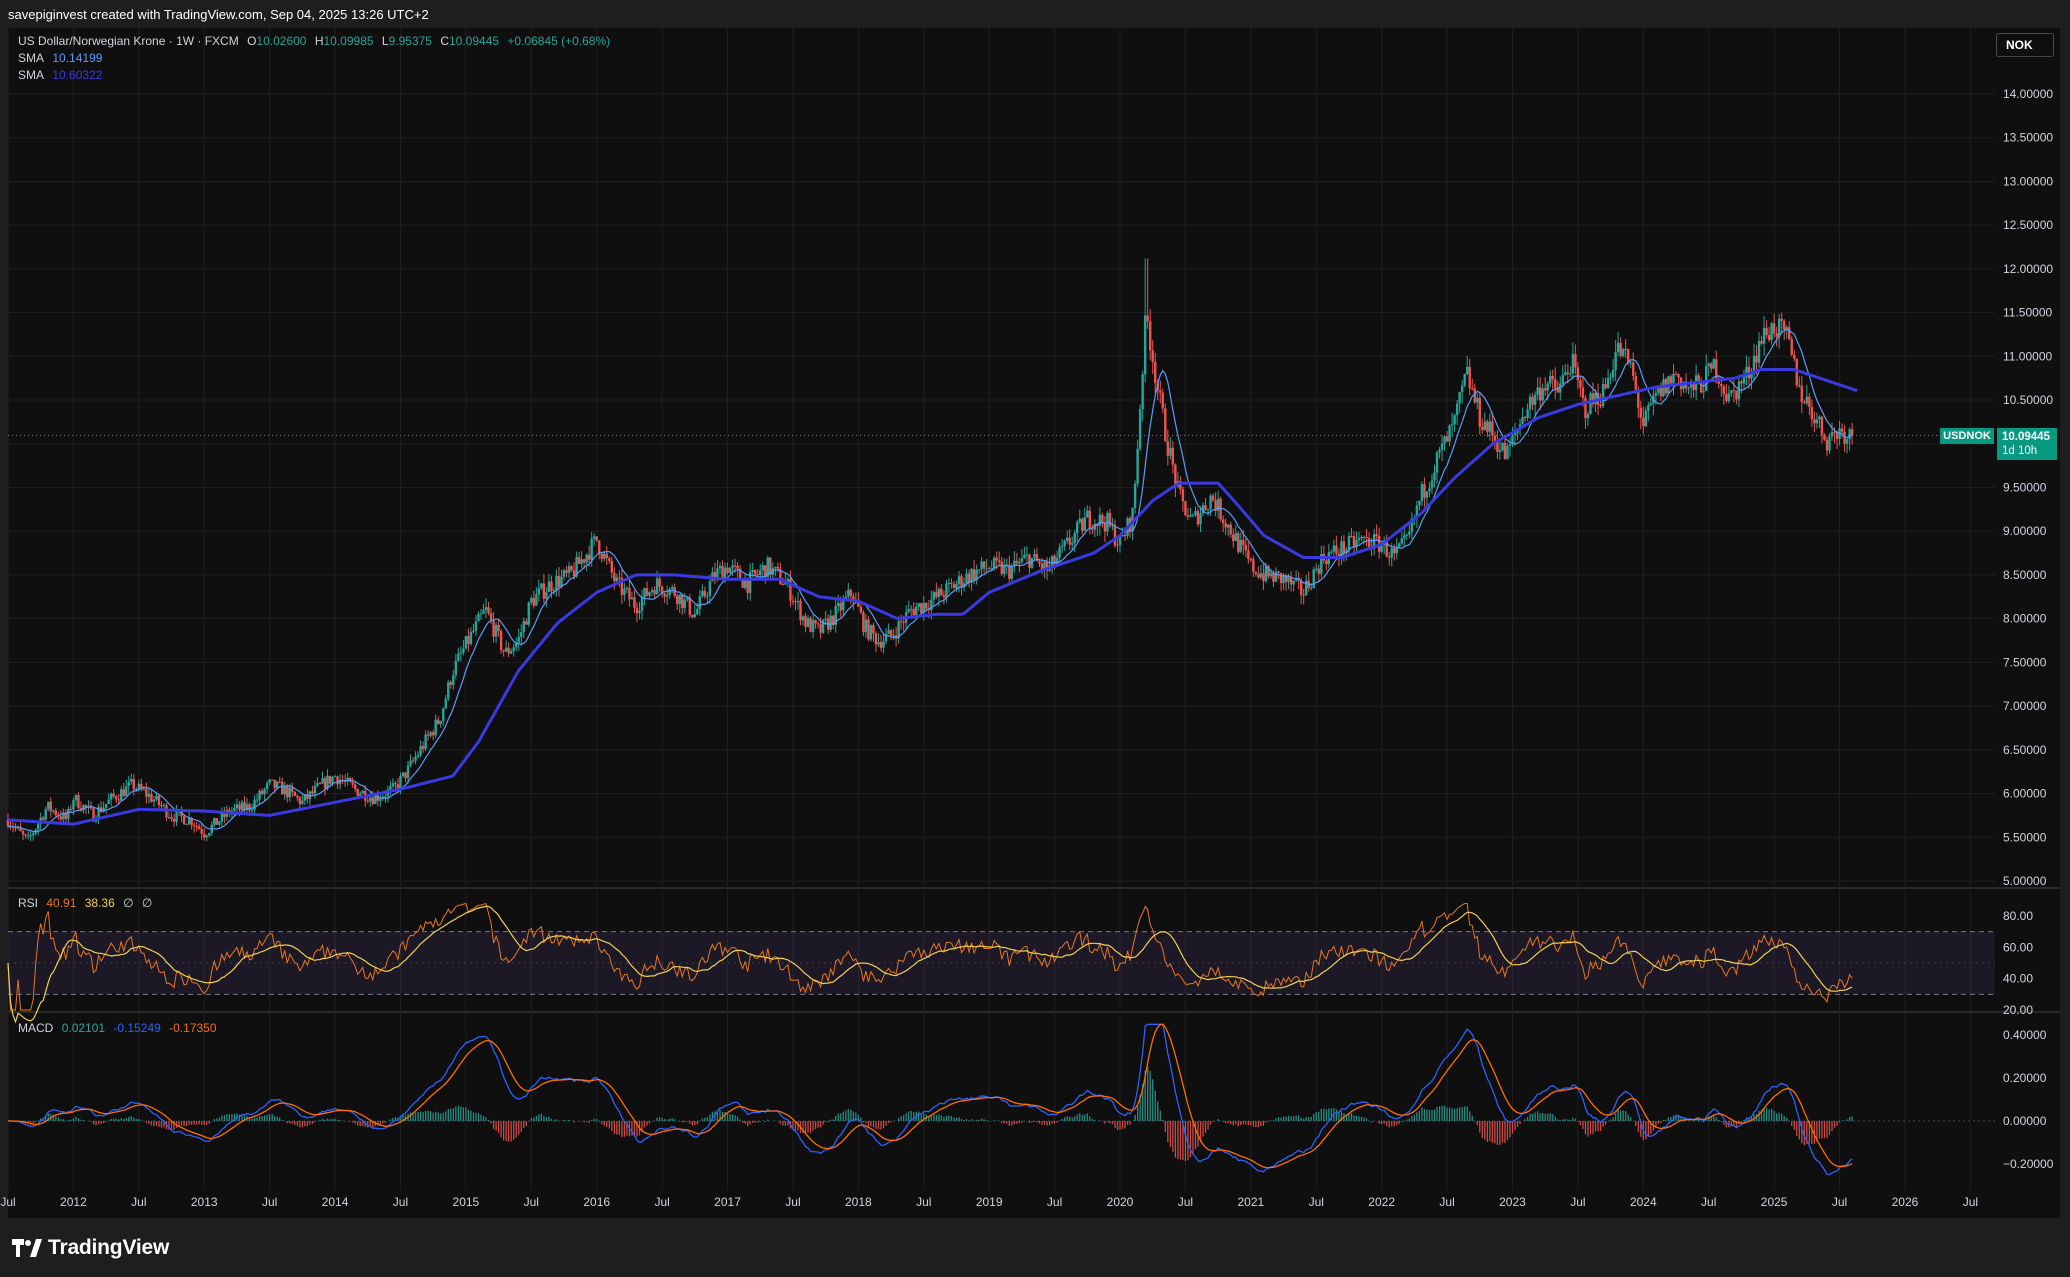  What do you see at coordinates (87, 903) in the screenshot?
I see `rsi-legend: RSI 40.91 38.36 ∅ ∅` at bounding box center [87, 903].